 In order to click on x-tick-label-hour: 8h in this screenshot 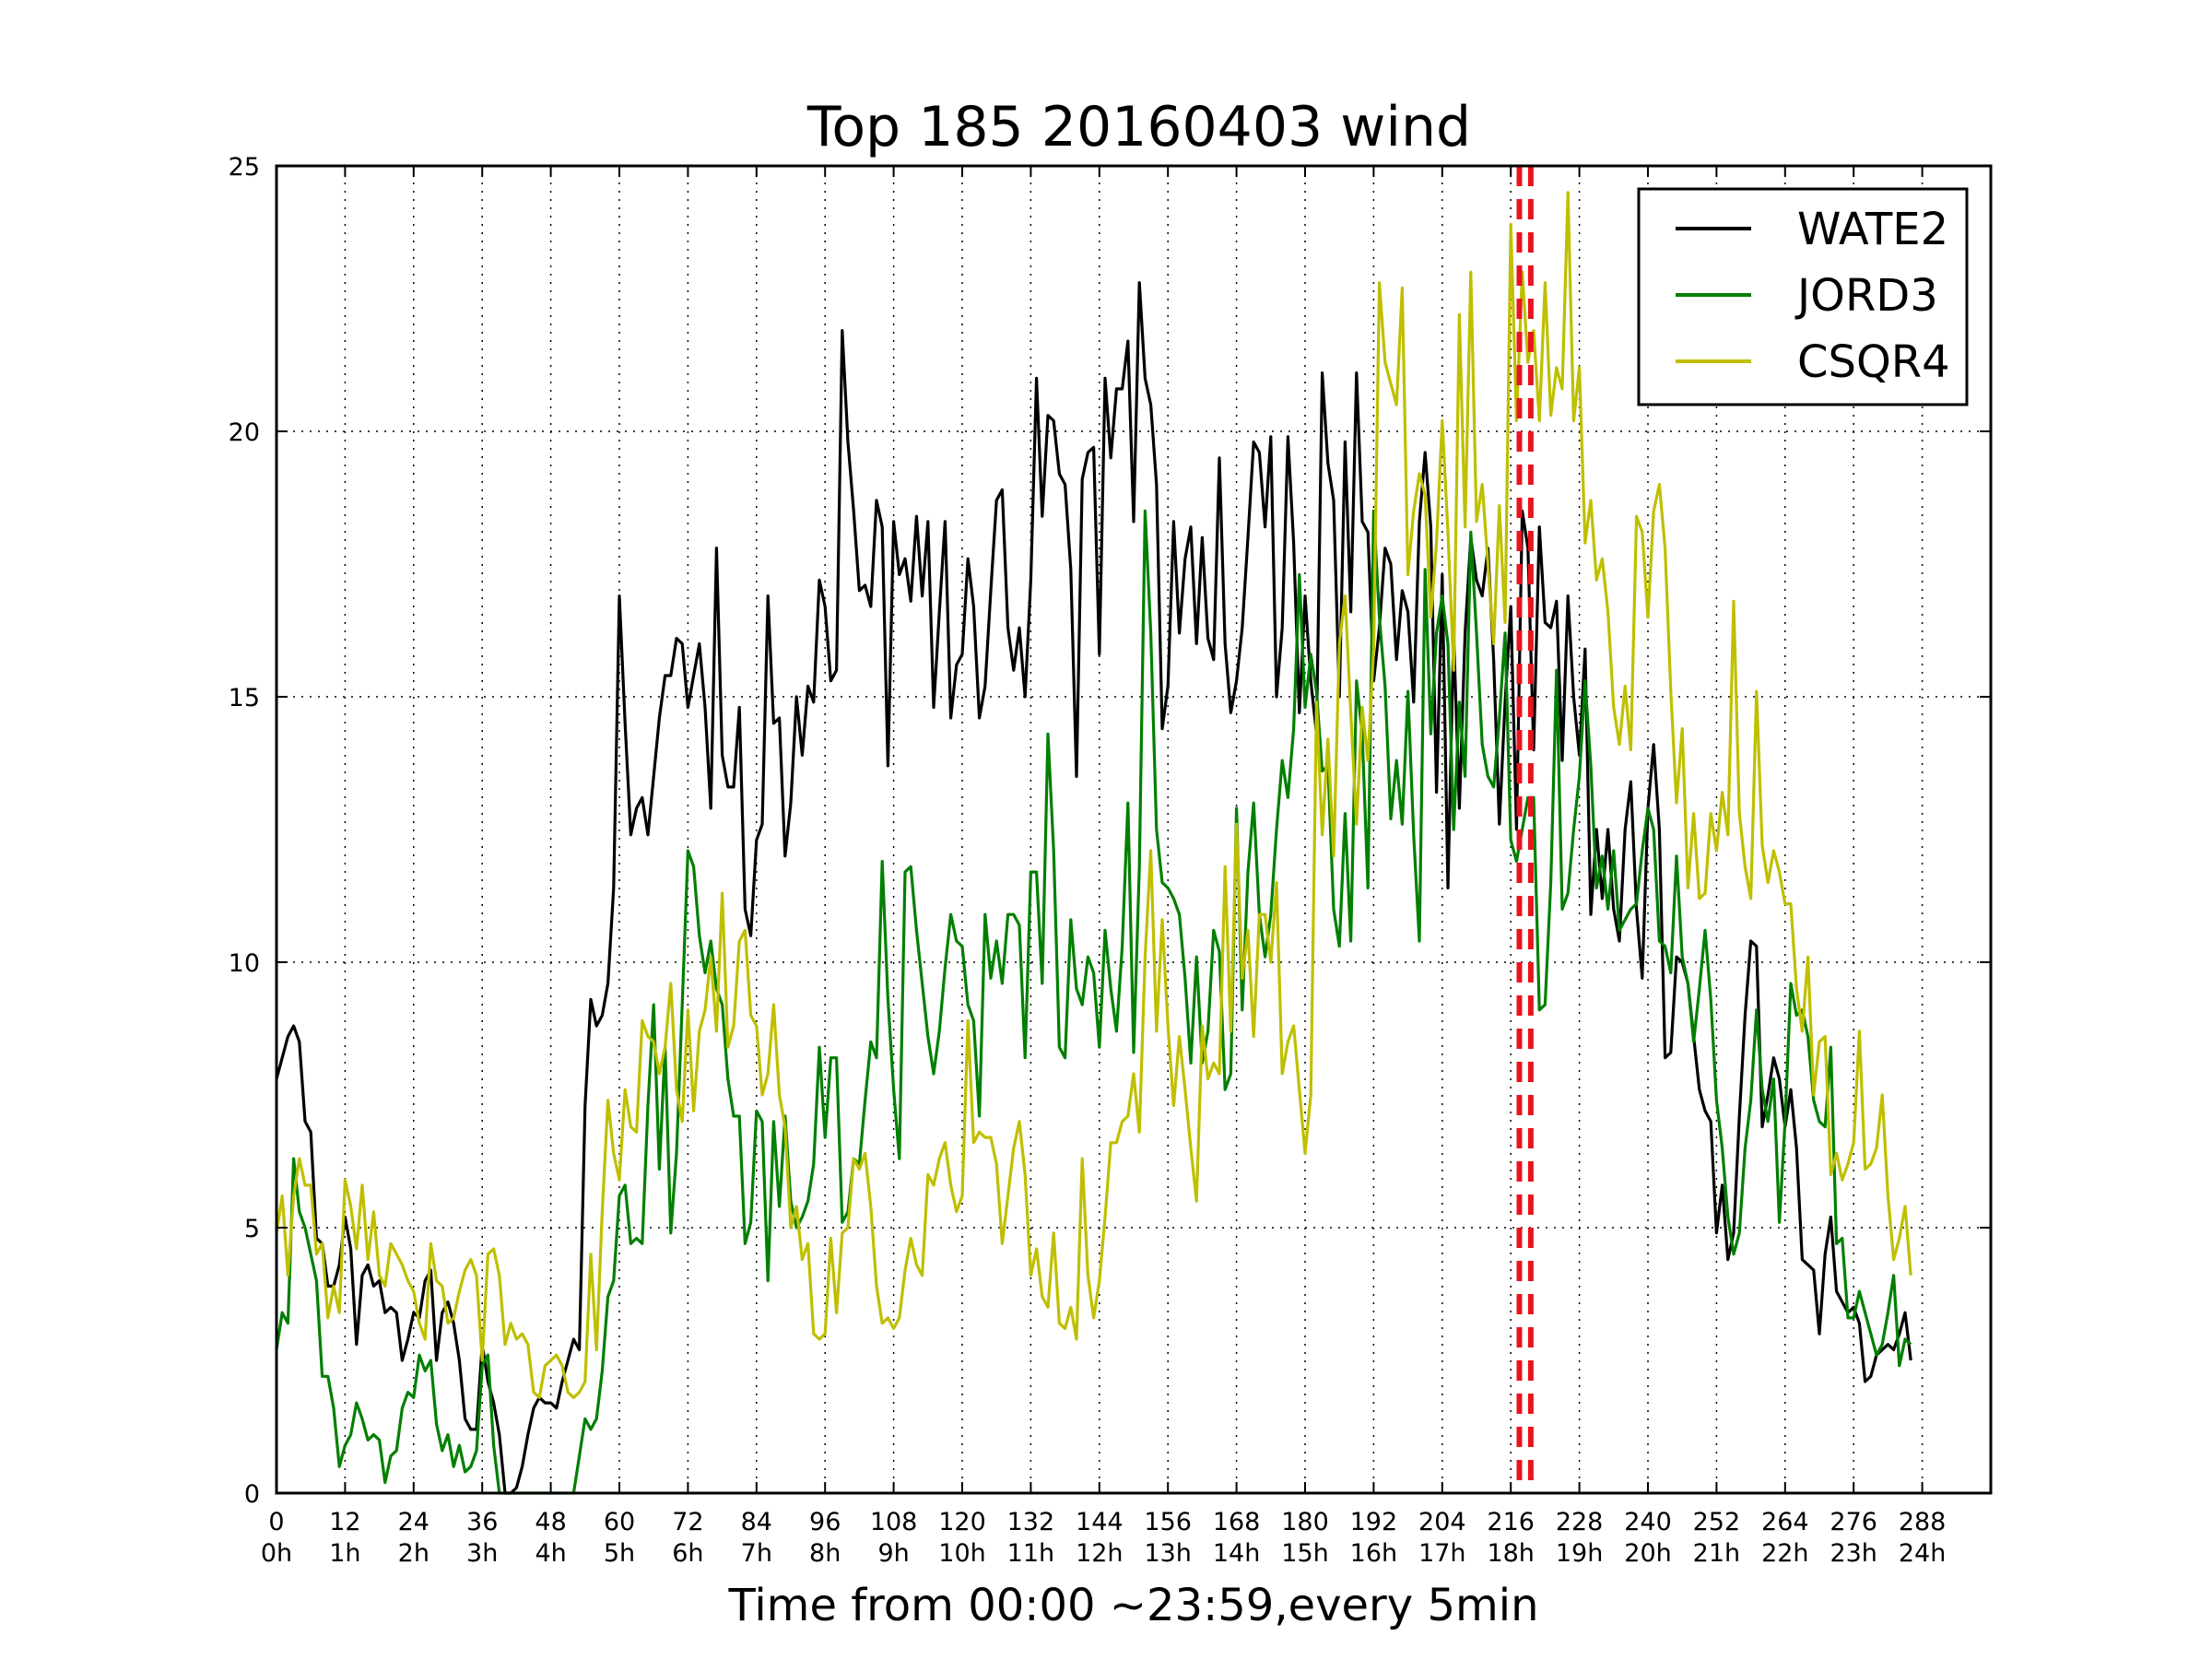, I will do `click(825, 1553)`.